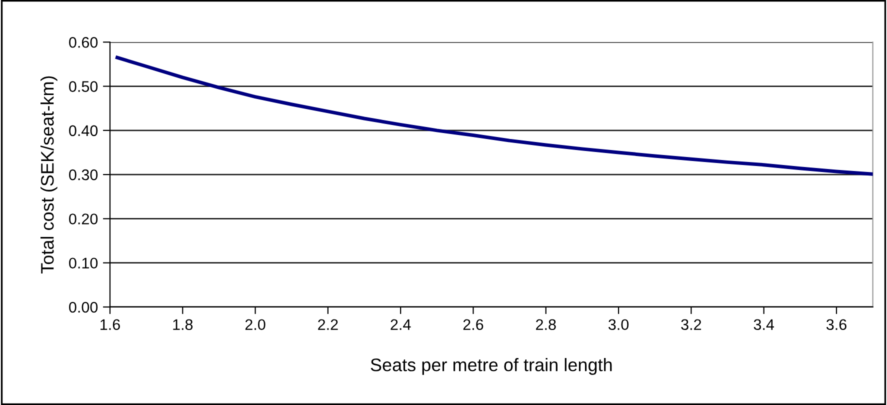 This screenshot has width=887, height=405. I want to click on x-tick-label: 3.4, so click(764, 324).